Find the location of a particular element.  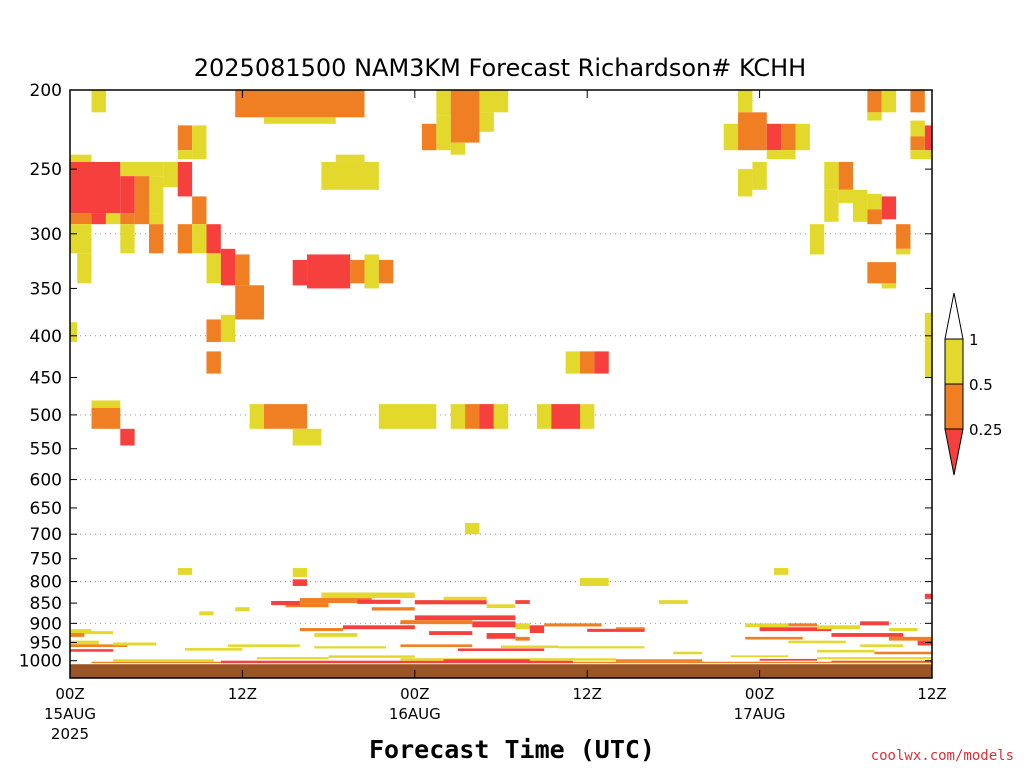

x-tick-date-2: 16AUG is located at coordinates (415, 714).